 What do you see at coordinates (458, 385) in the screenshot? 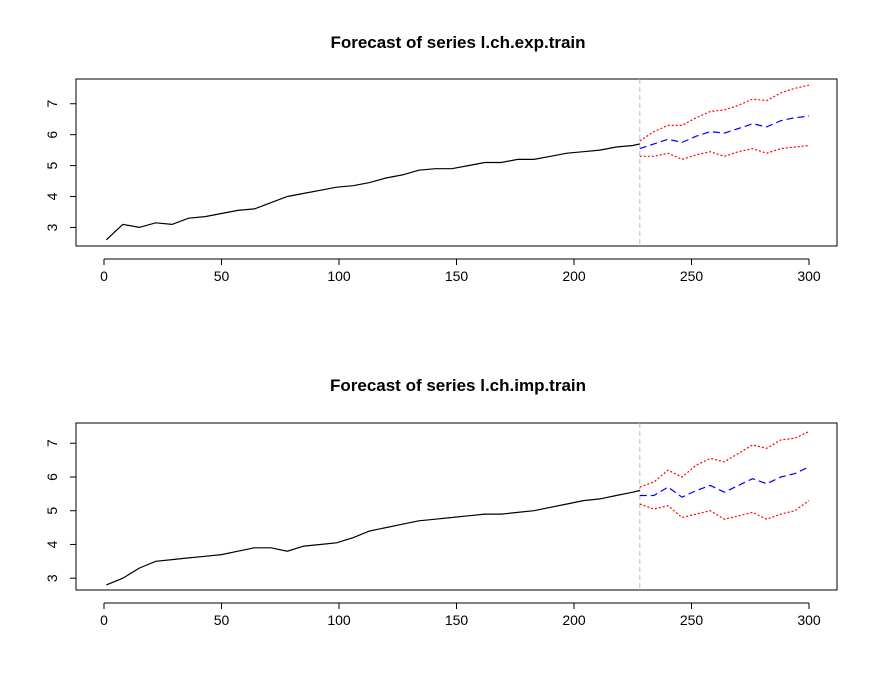
I see `chart-title: Forecast of series l.ch.imp.train` at bounding box center [458, 385].